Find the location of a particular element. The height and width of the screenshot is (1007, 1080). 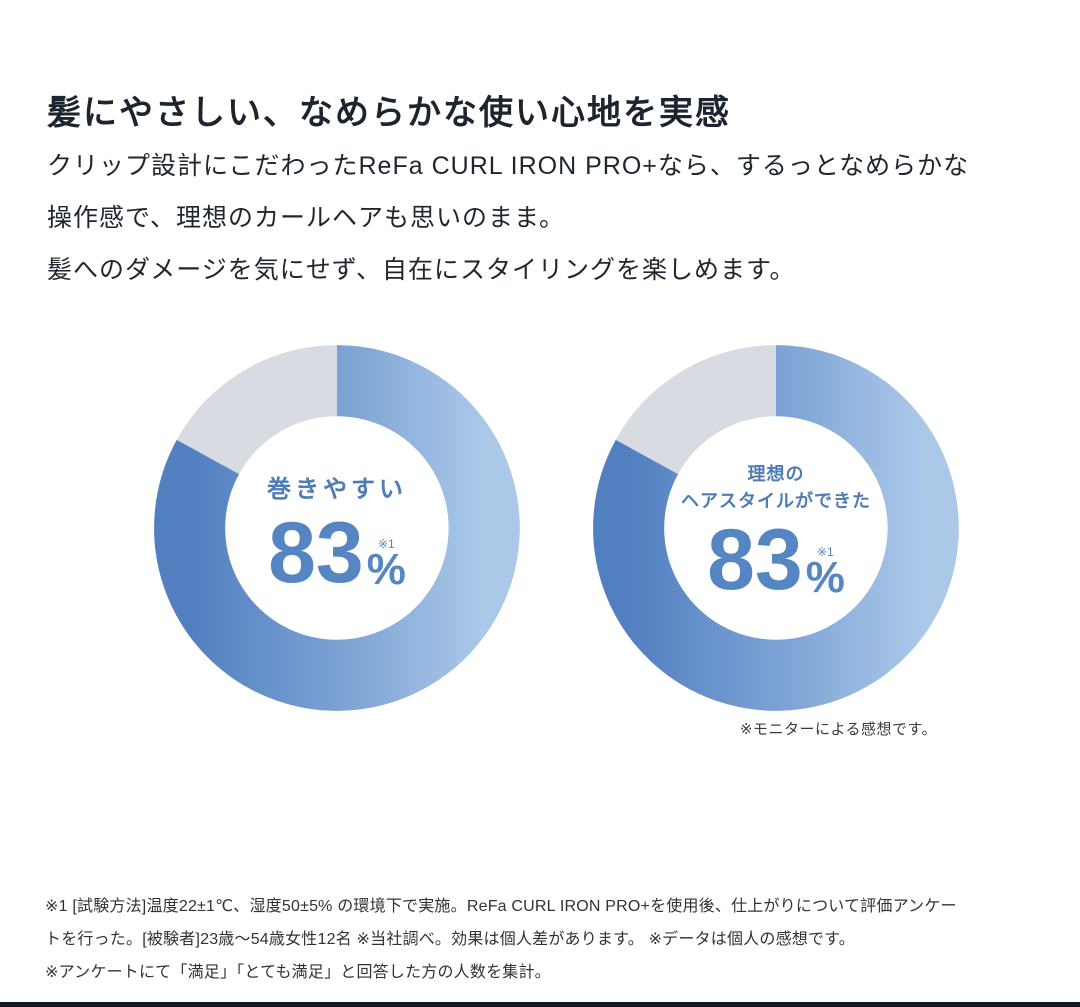

donut-label-line-2: ヘアスタイルができた is located at coordinates (776, 501).